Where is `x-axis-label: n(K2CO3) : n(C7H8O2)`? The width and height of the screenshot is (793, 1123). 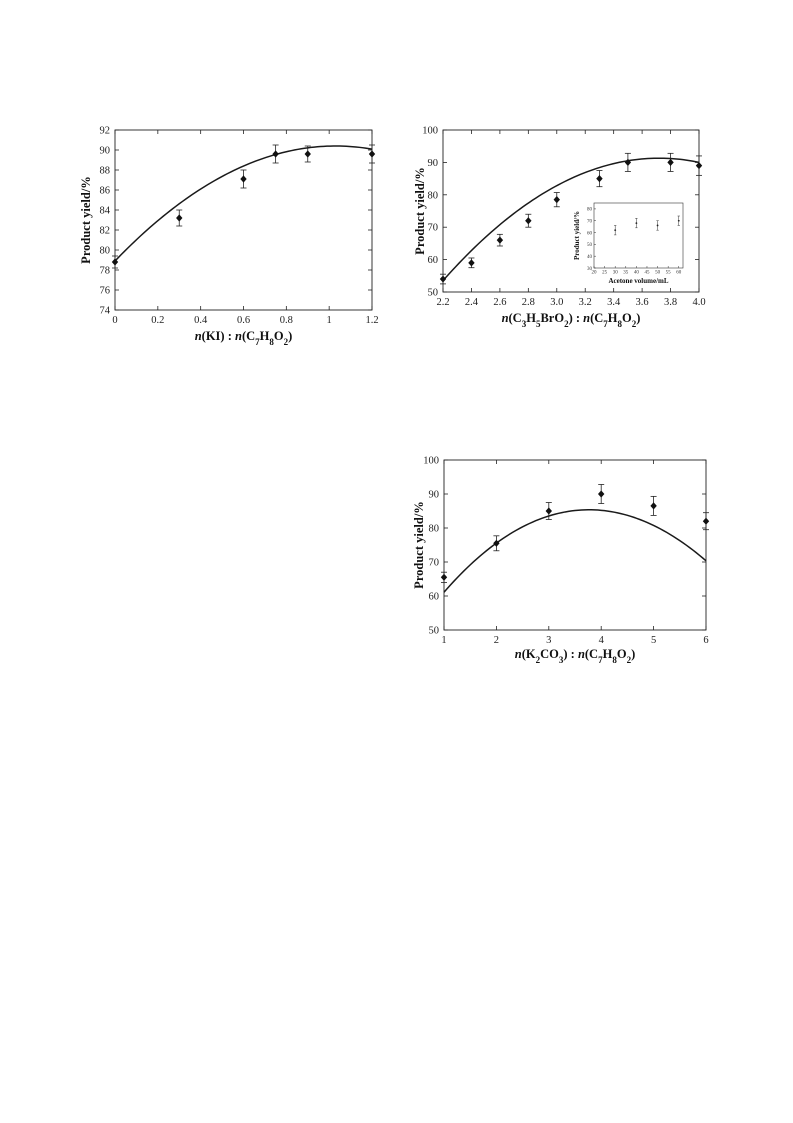 x-axis-label: n(K2CO3) : n(C7H8O2) is located at coordinates (575, 656).